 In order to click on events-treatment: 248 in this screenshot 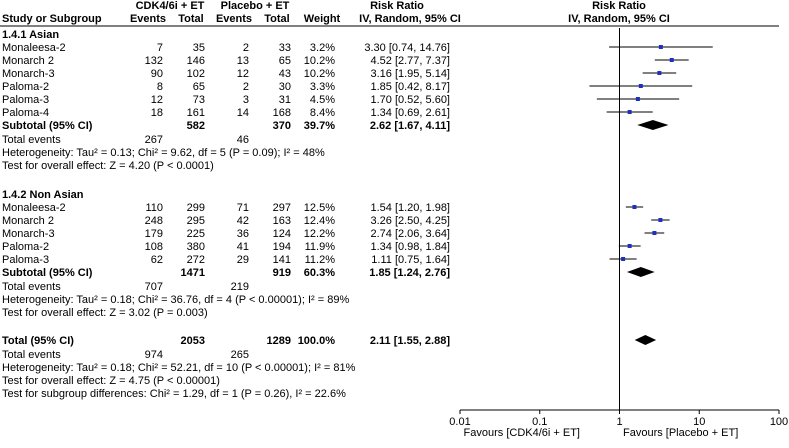, I will do `click(154, 221)`.